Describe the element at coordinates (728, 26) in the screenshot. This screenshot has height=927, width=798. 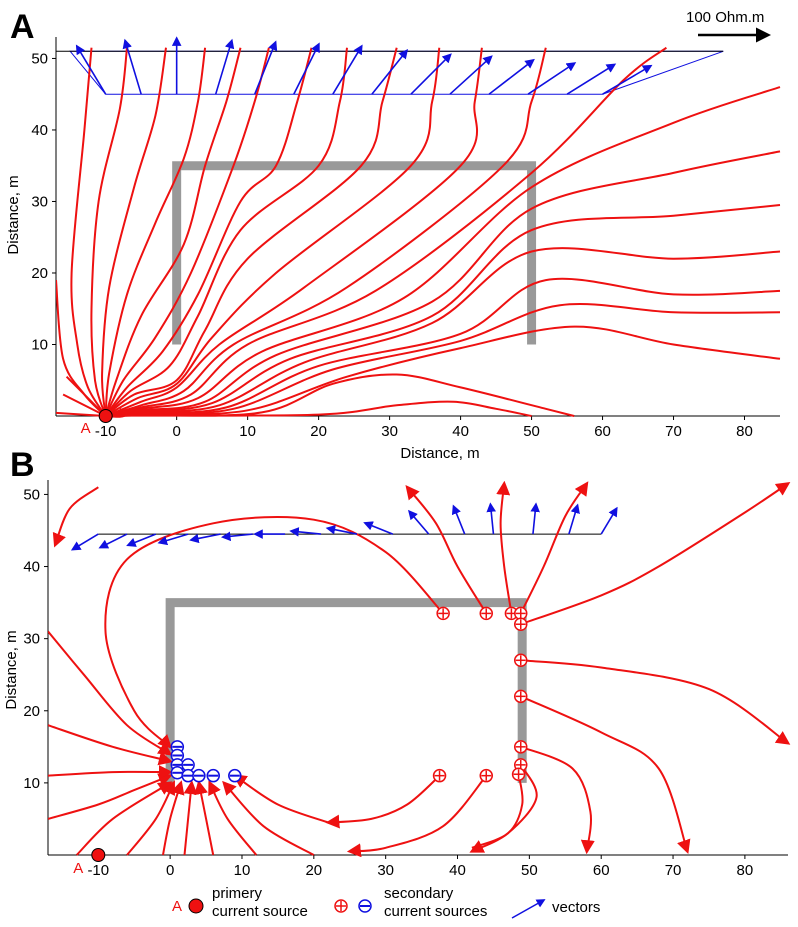
I see `panel-a-scale-bar: 100 Ohm.m` at that location.